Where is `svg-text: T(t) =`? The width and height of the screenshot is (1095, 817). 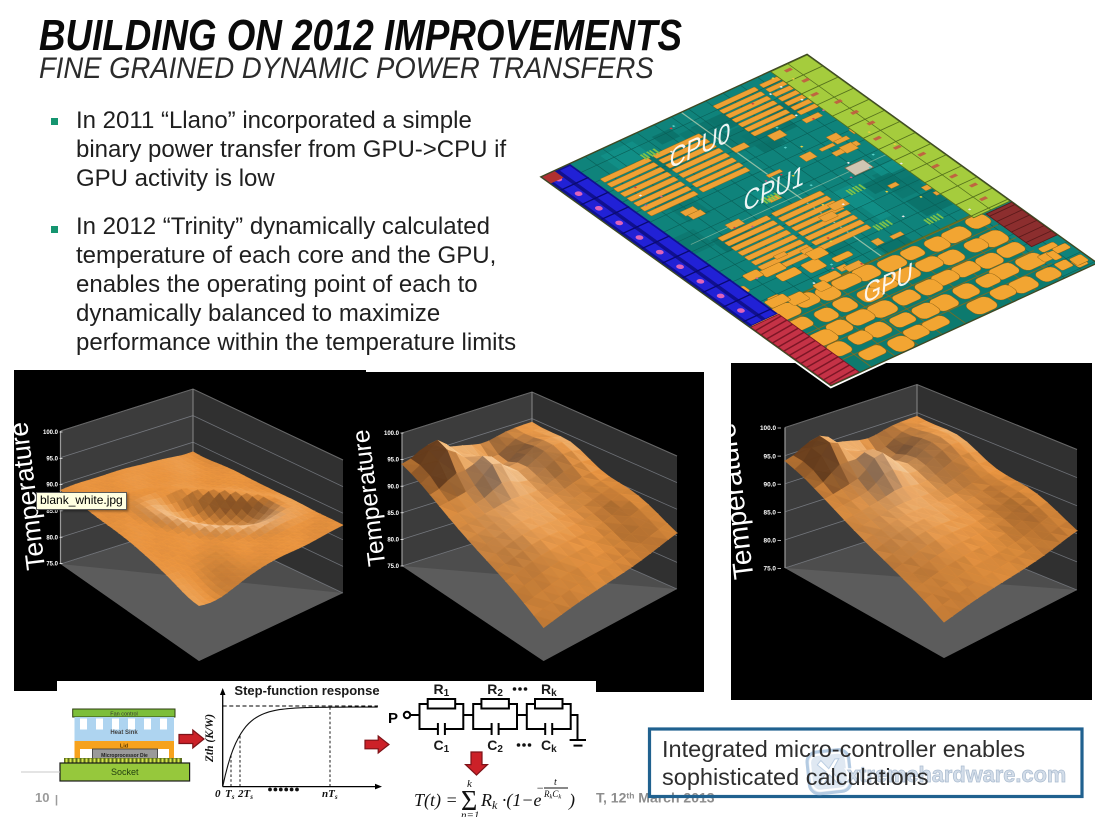 svg-text: T(t) = is located at coordinates (436, 800).